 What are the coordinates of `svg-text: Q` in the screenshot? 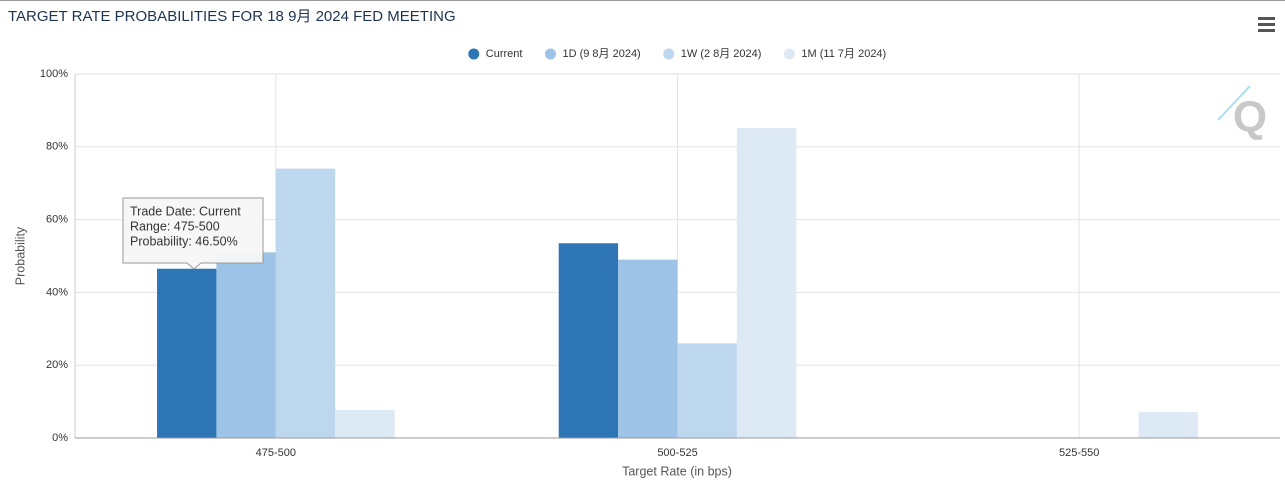 It's located at (1250, 117).